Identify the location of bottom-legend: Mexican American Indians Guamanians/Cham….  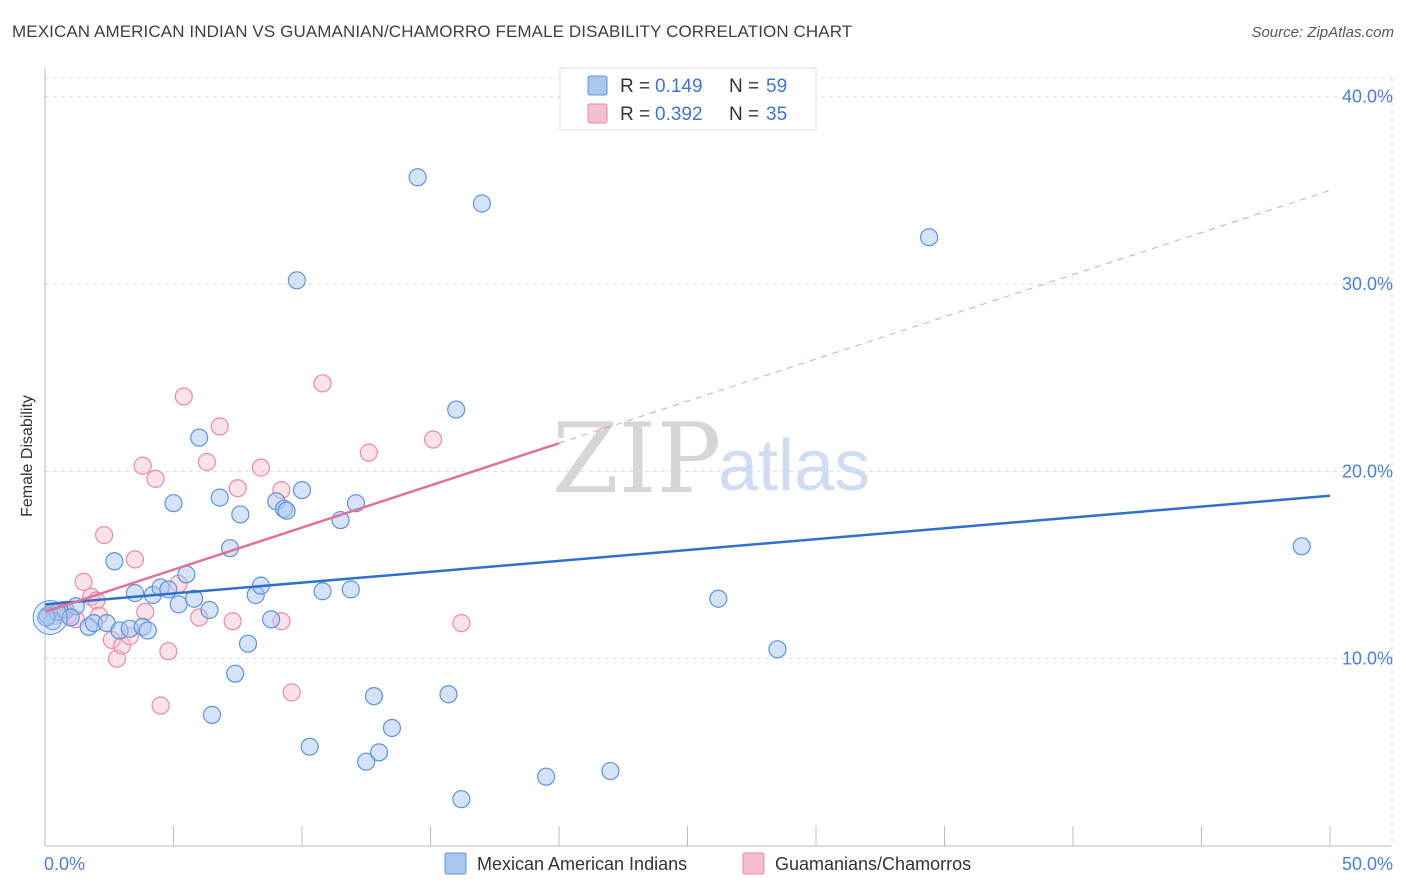
(707, 863).